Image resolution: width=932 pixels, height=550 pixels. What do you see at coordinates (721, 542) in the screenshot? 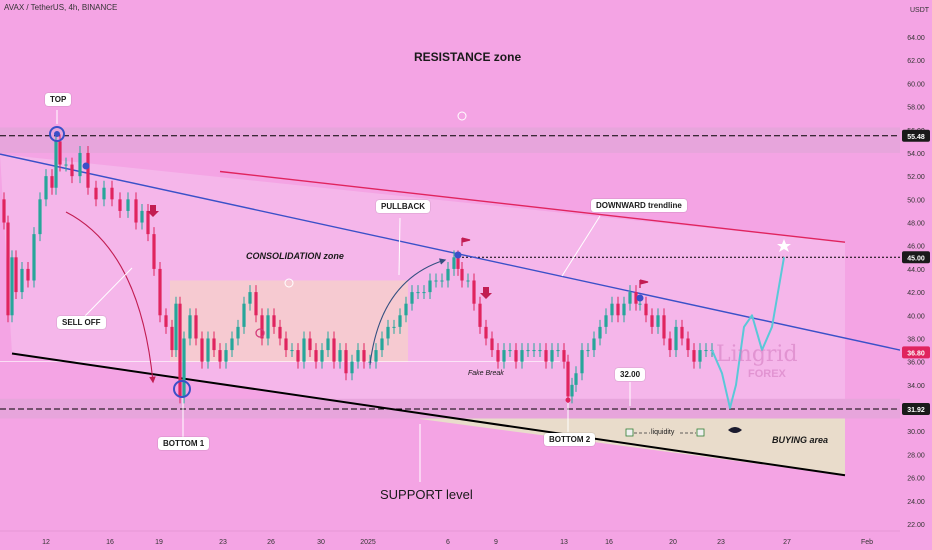
I see `x-tick-label: 23` at bounding box center [721, 542].